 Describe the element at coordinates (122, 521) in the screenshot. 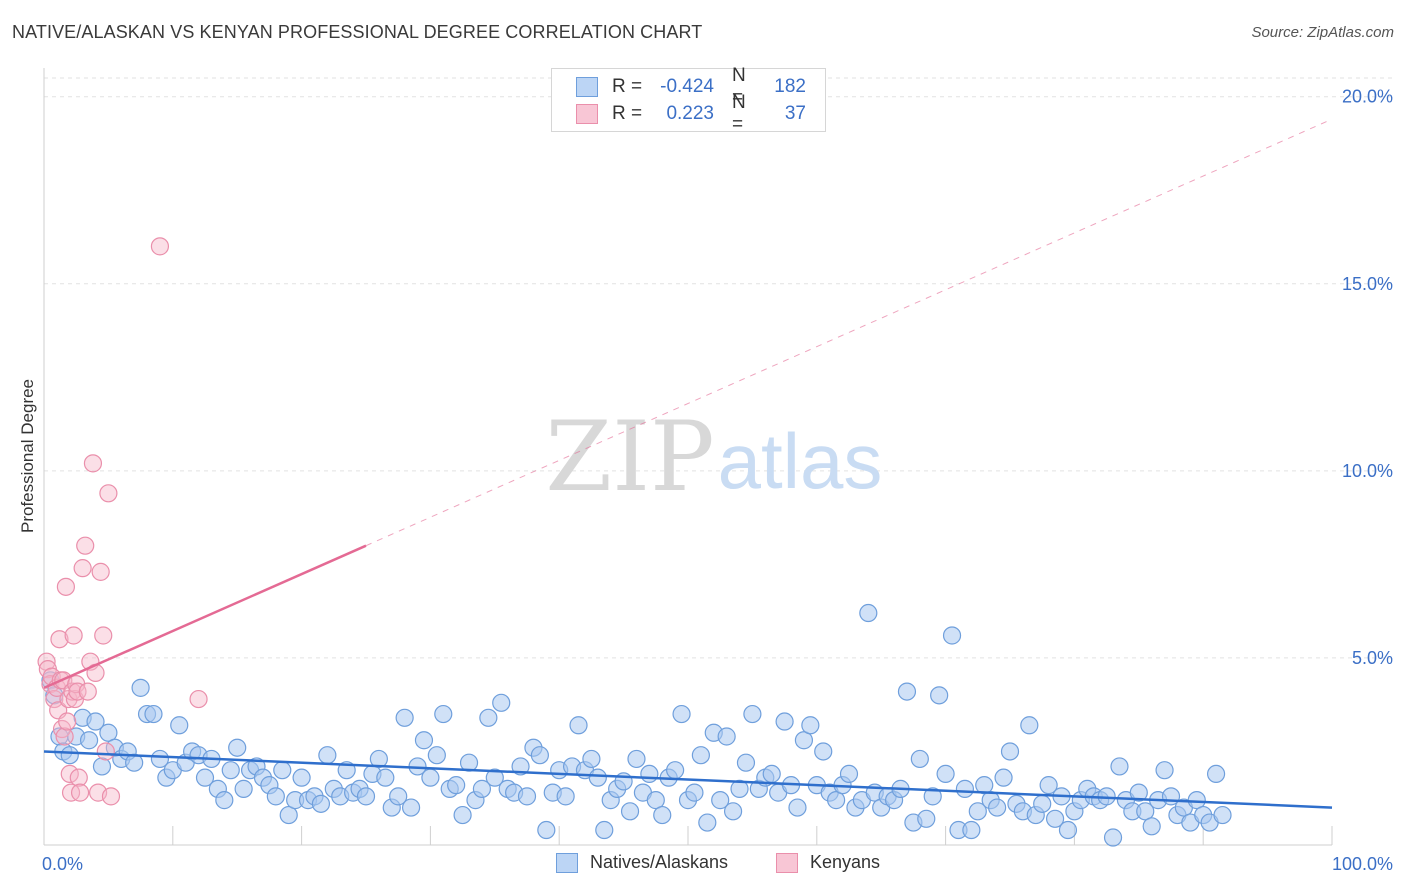

I see `kenyans-points` at that location.